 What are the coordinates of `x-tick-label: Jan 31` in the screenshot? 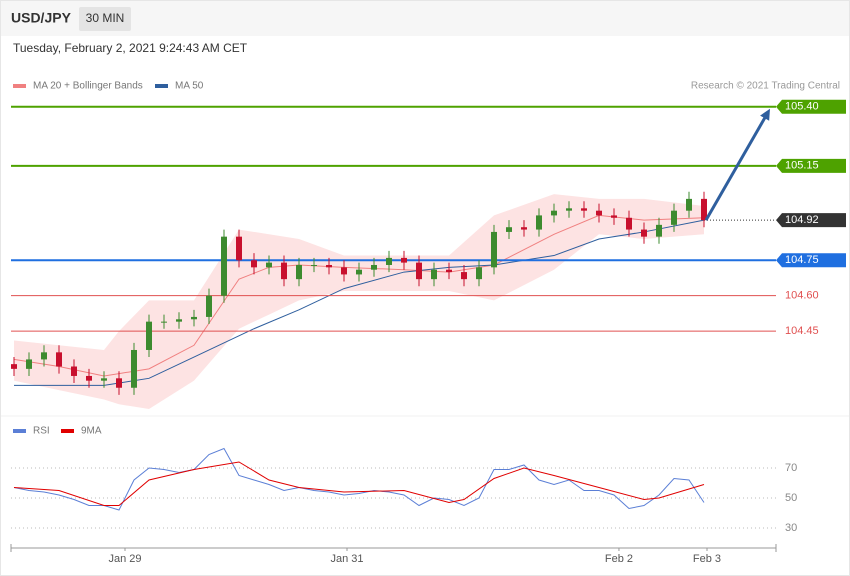 It's located at (346, 559).